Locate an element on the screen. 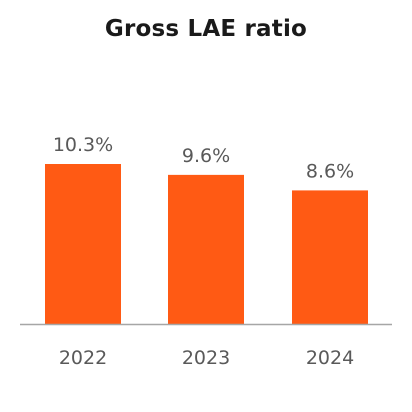 This screenshot has width=412, height=412. data-labels-group: 10.3% 9.6% 8.6% is located at coordinates (203, 158).